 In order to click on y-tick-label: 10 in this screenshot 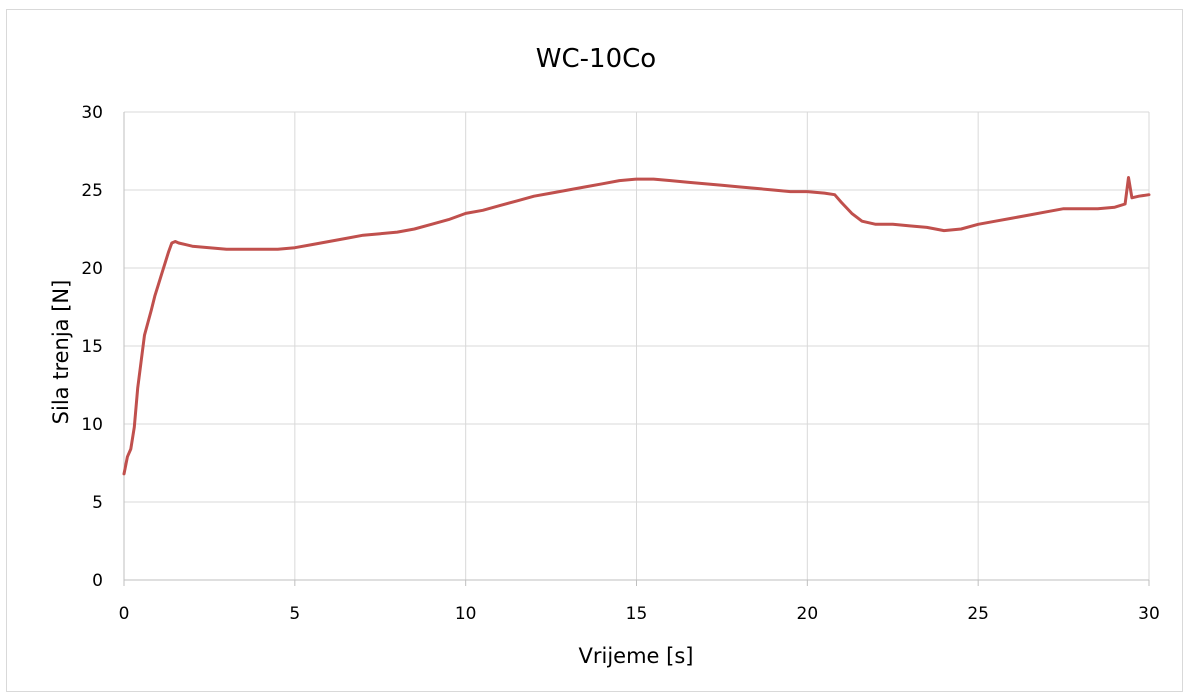, I will do `click(92, 425)`.